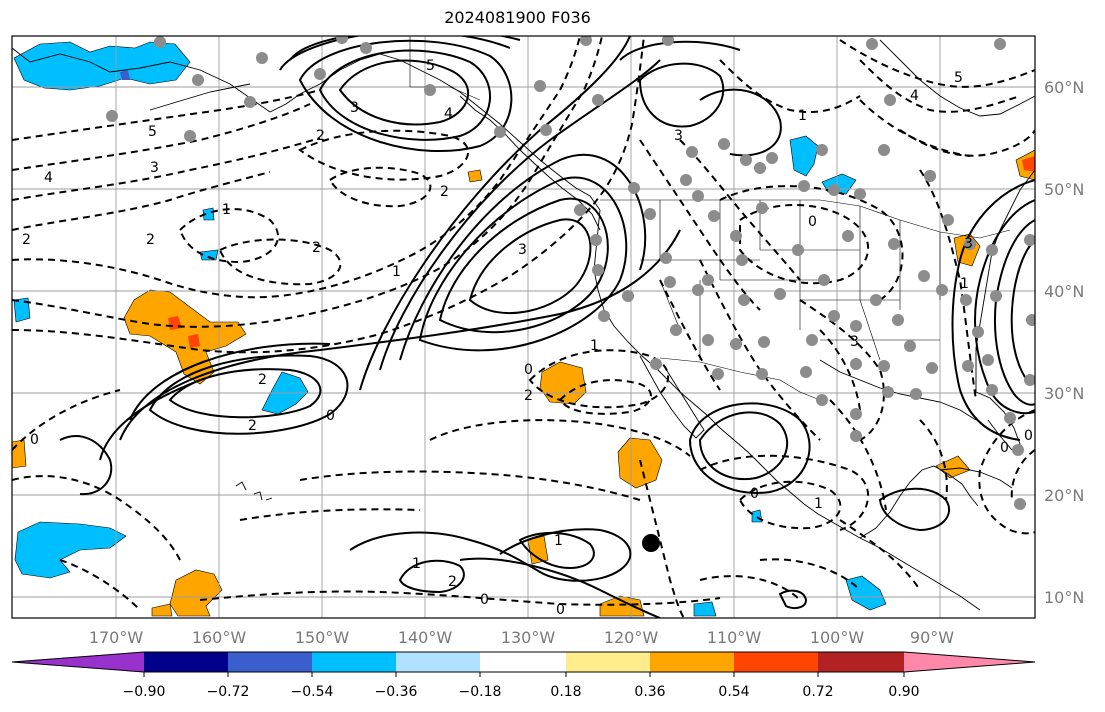 The height and width of the screenshot is (712, 1105). What do you see at coordinates (1064, 291) in the screenshot?
I see `lat-label: 40°N` at bounding box center [1064, 291].